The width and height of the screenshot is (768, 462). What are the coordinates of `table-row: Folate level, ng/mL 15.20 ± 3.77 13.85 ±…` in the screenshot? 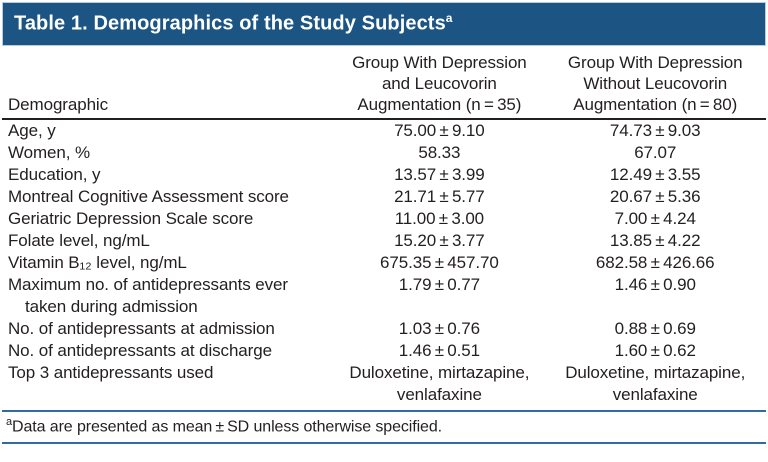 It's located at (384, 241).